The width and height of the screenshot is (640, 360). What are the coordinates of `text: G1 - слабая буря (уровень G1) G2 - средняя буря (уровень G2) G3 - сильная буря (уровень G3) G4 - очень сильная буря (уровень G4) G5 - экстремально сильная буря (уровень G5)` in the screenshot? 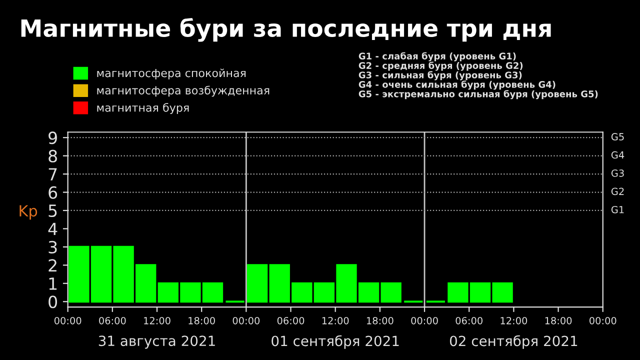 It's located at (478, 76).